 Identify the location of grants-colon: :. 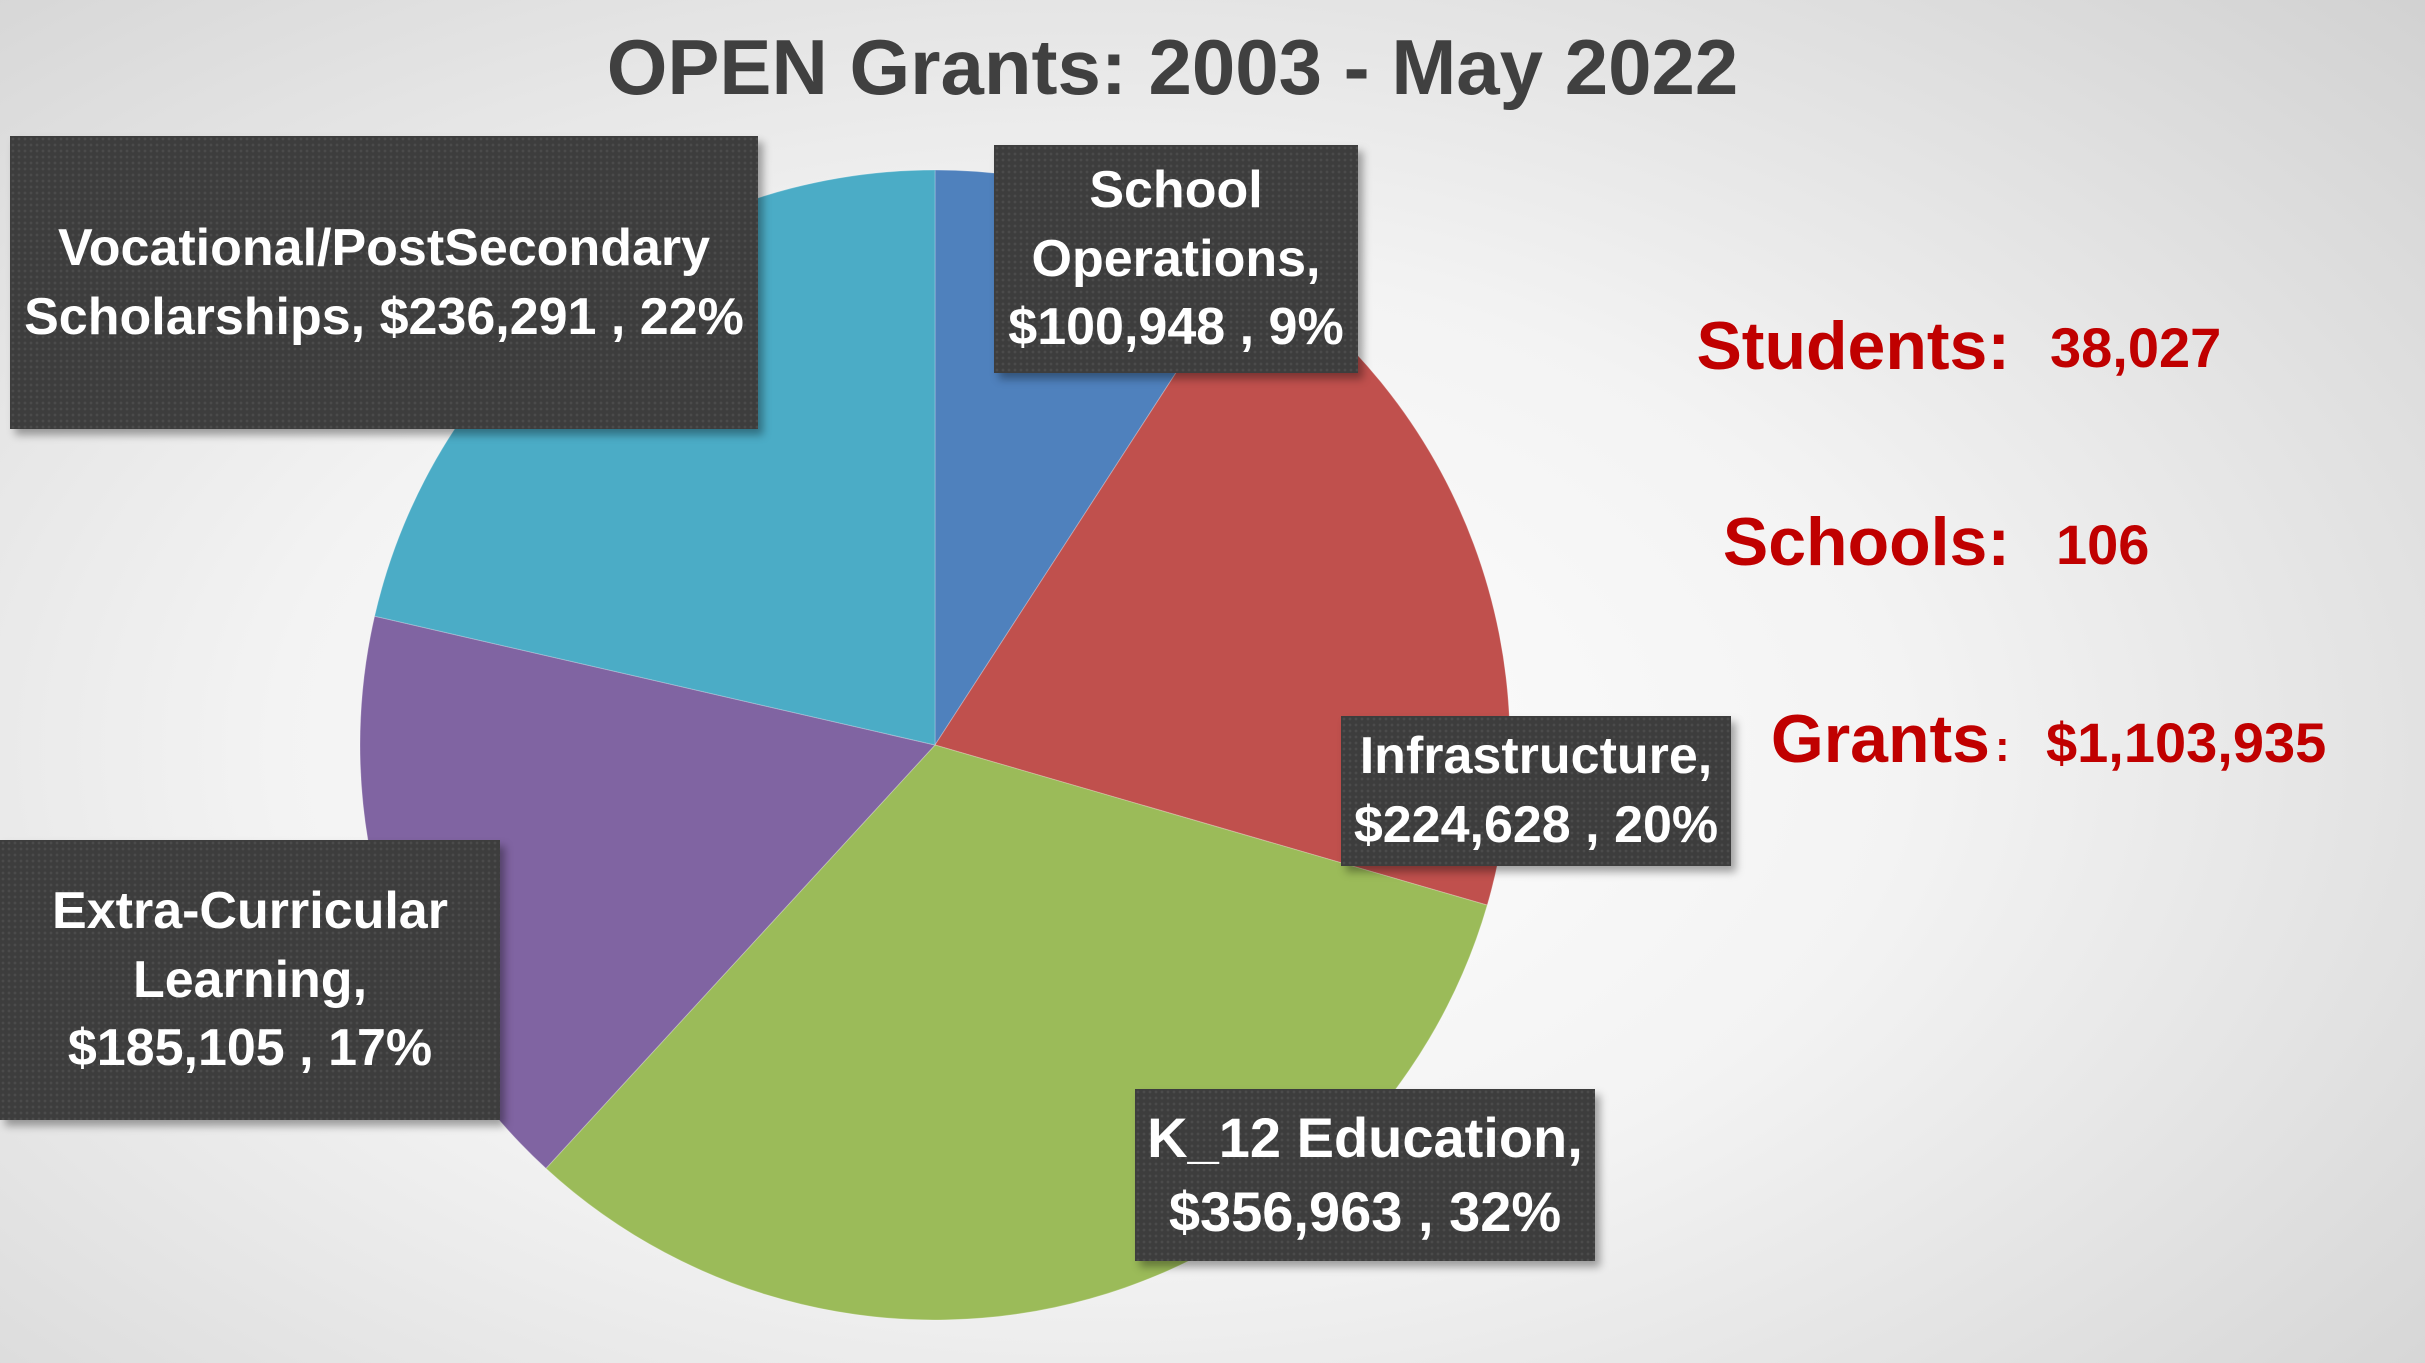
(2002, 746).